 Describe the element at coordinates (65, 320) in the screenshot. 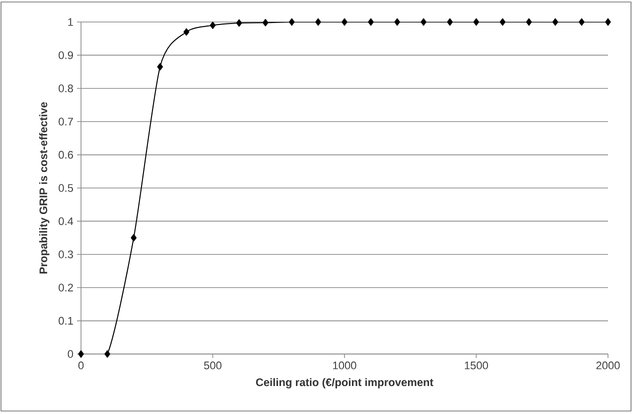

I see `y-tick-label: 0.1` at that location.